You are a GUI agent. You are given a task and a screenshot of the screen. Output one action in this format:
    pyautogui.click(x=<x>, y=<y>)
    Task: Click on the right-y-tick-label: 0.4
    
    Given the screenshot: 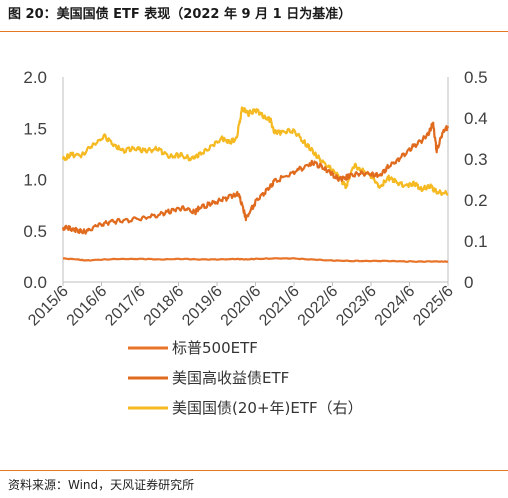 What is the action you would take?
    pyautogui.click(x=476, y=118)
    